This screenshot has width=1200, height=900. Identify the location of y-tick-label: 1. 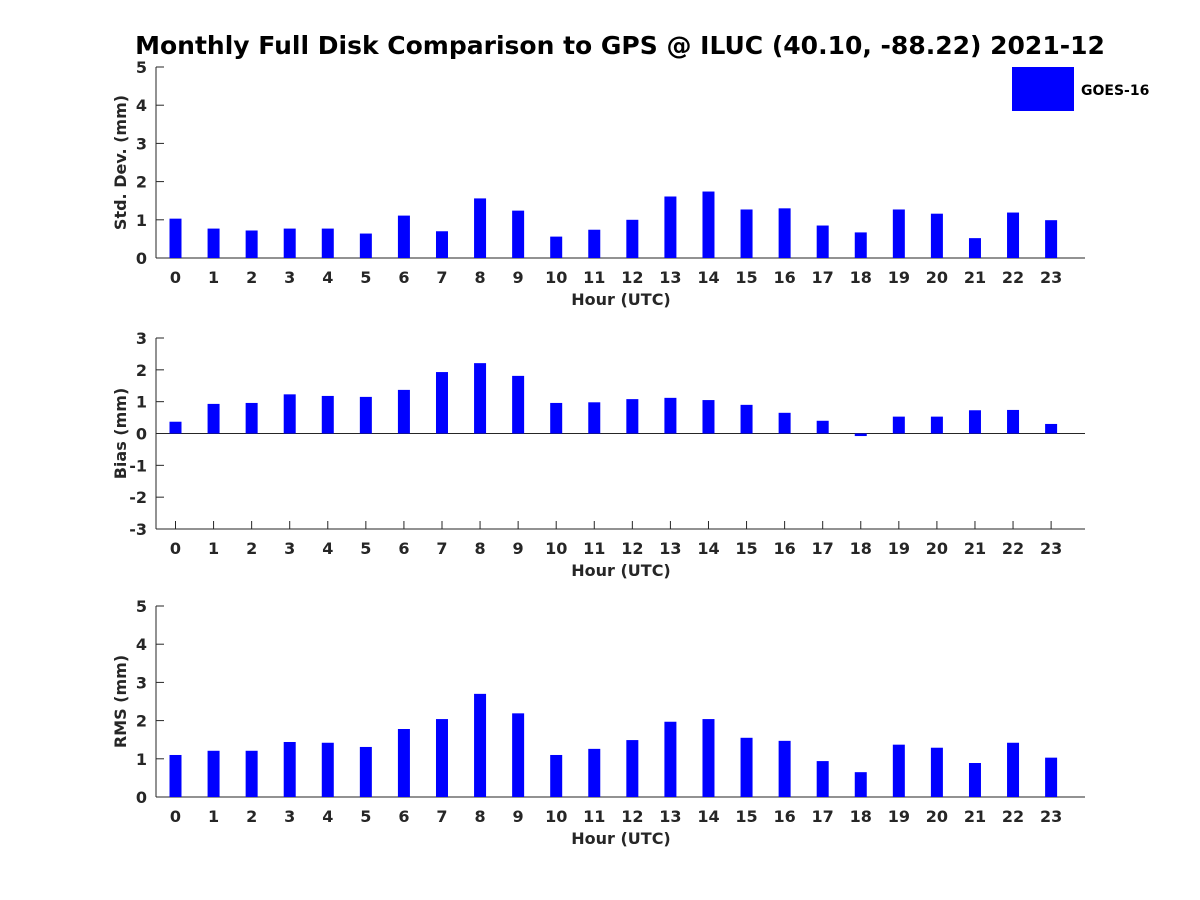
(141, 402).